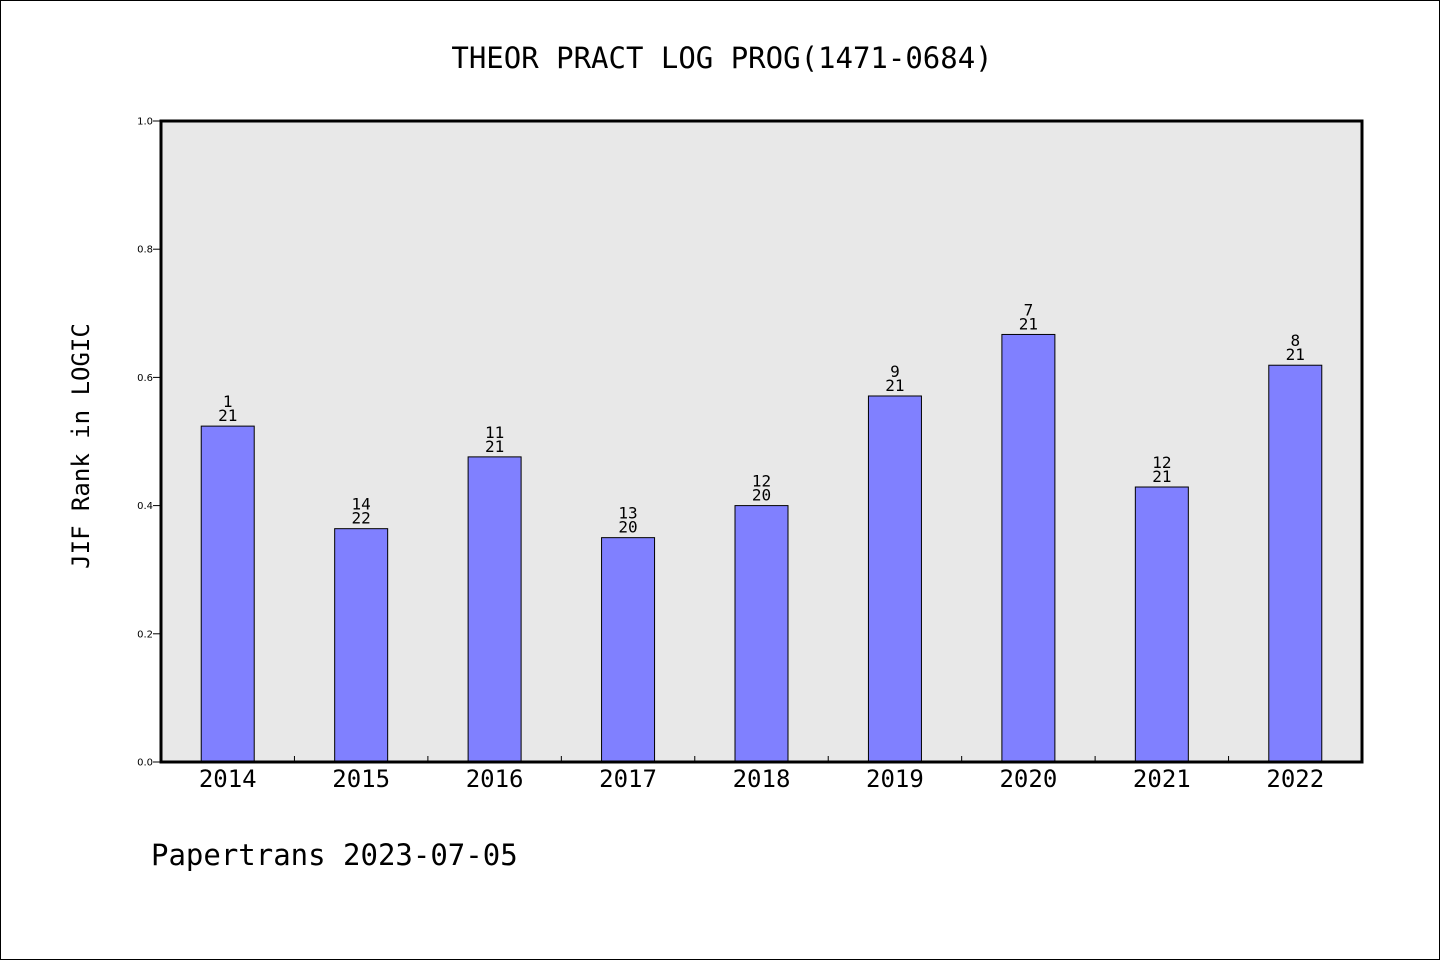 The image size is (1440, 961). Describe the element at coordinates (895, 779) in the screenshot. I see `x-tick-label: 2019` at that location.